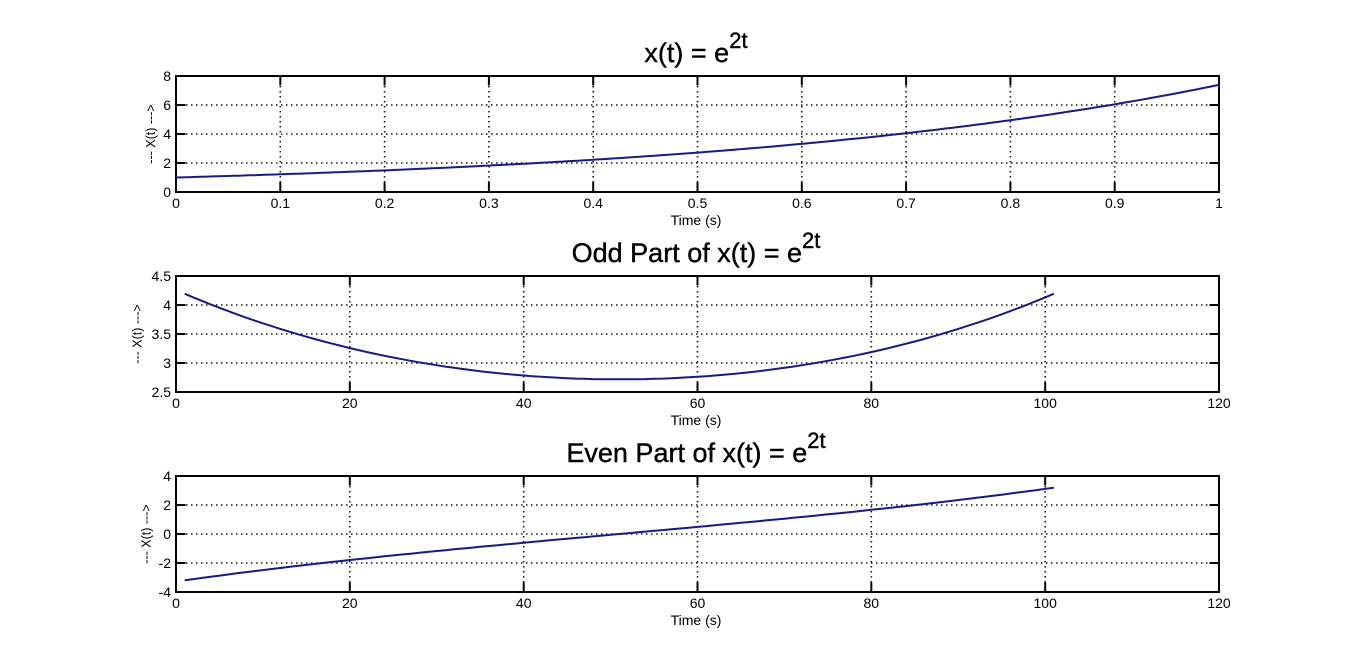 This screenshot has height=668, width=1347. I want to click on svg-text: 3.5, so click(162, 334).